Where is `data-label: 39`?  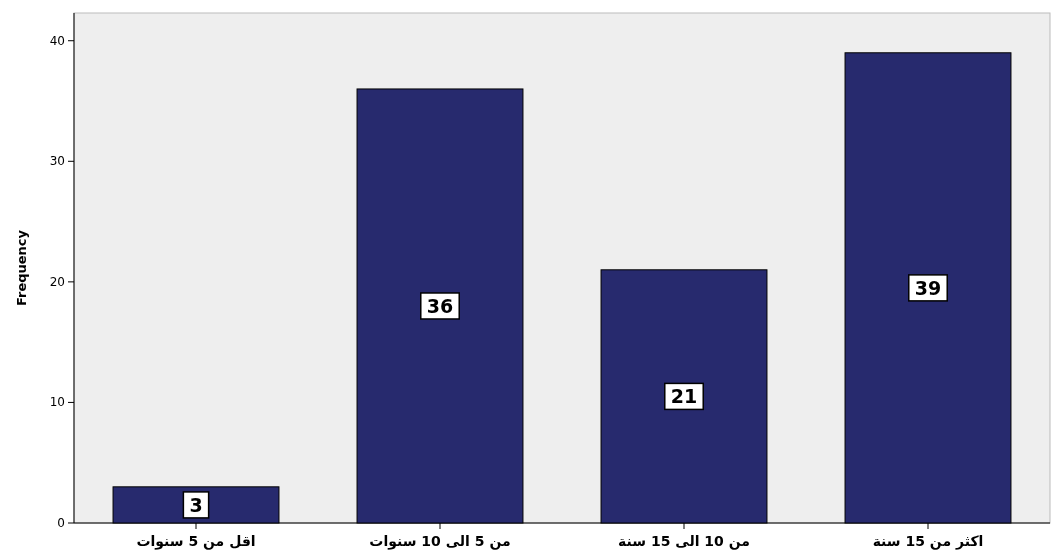 data-label: 39 is located at coordinates (928, 287).